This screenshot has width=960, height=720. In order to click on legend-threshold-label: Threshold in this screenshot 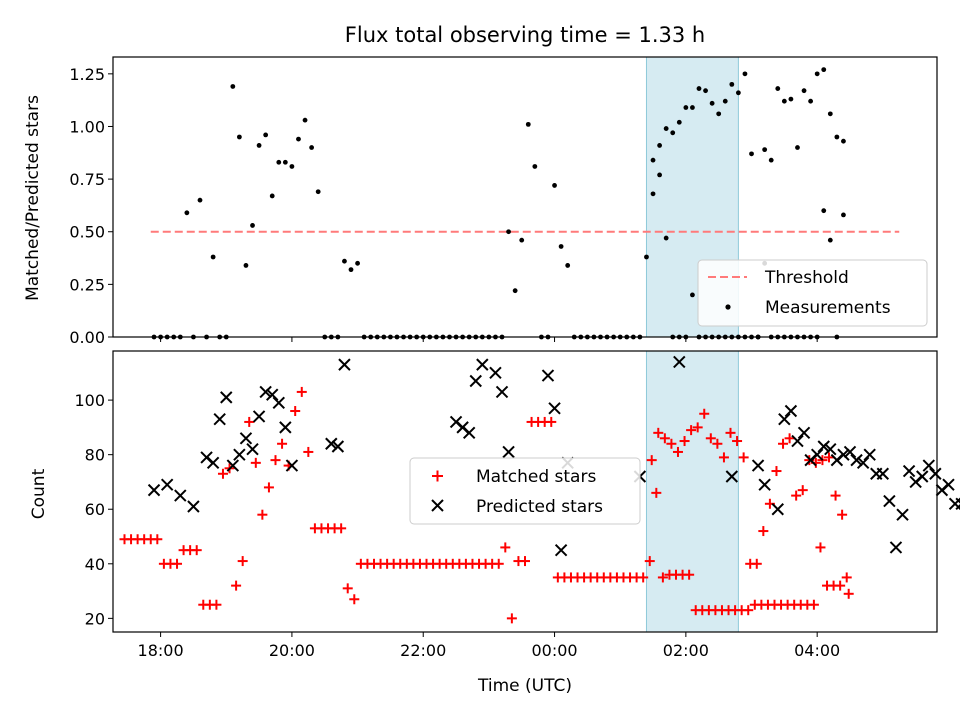, I will do `click(806, 278)`.